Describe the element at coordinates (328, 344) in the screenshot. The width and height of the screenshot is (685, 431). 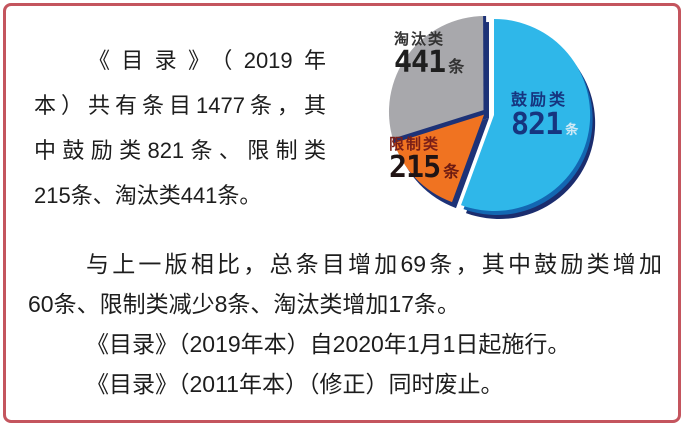
I see `summary-line: 《目录》（2019年本）自2020年1月1日起施行。` at that location.